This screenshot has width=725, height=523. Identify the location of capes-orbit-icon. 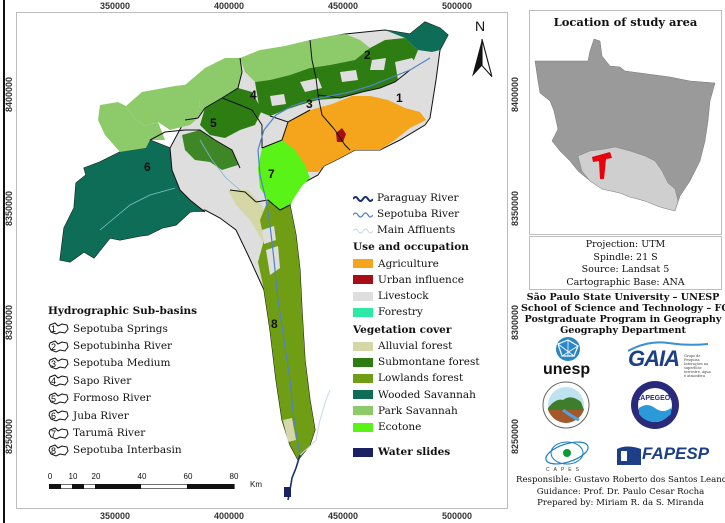
(567, 453).